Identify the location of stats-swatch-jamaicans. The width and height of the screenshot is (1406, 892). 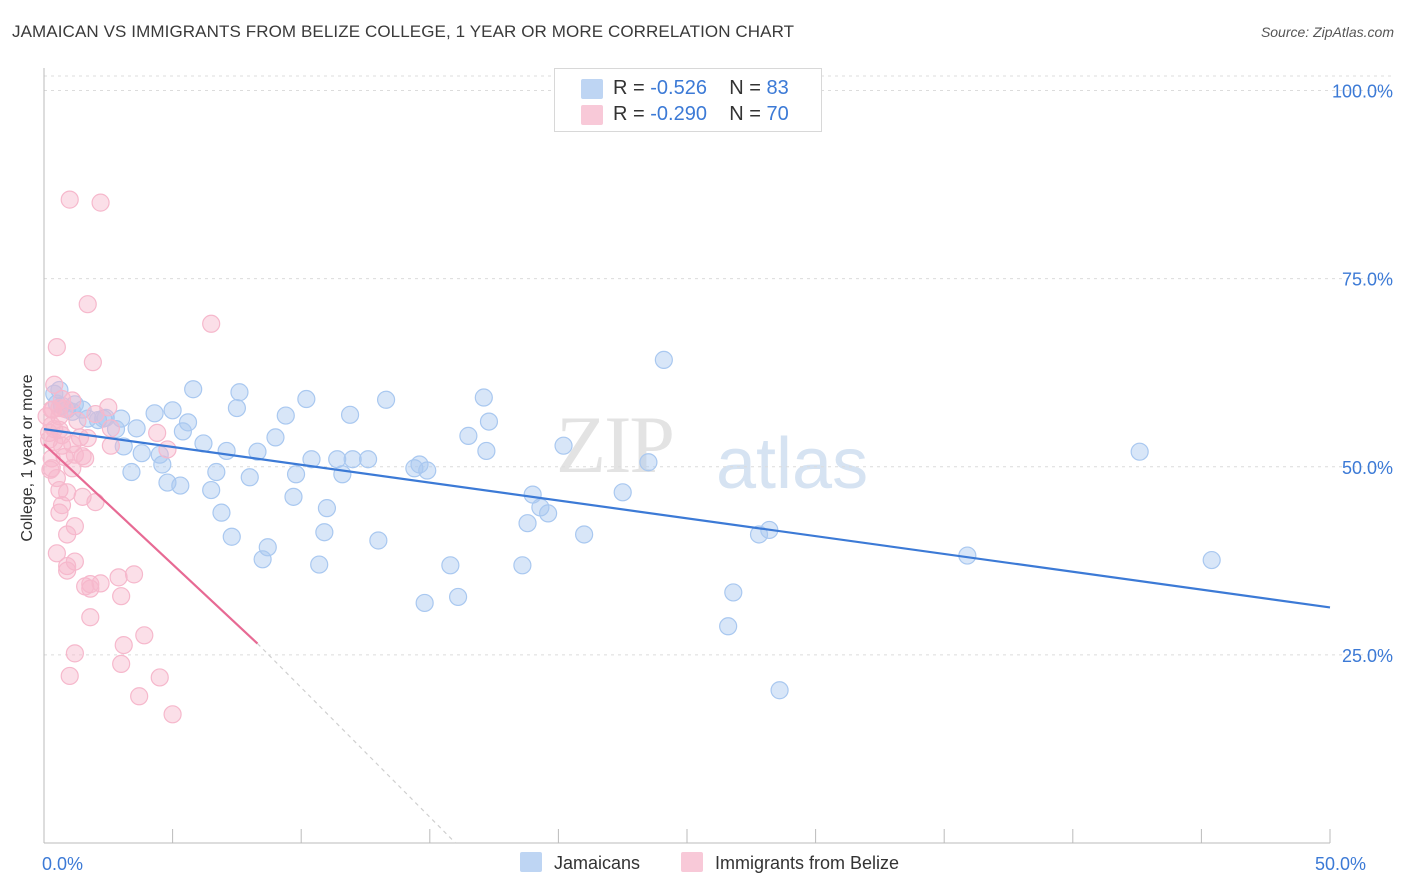
(592, 89).